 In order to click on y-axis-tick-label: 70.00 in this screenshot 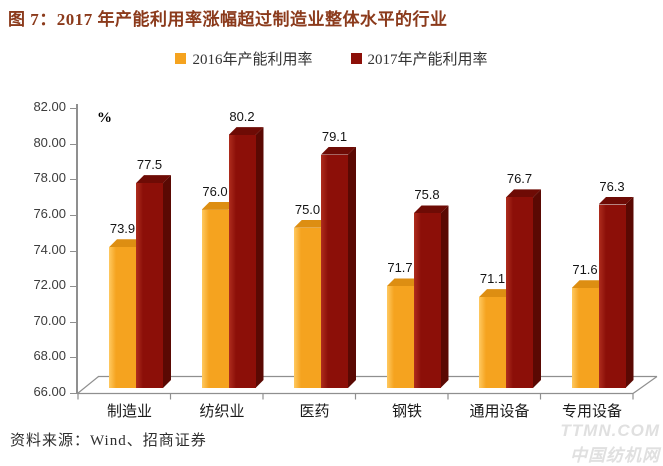, I will do `click(49, 320)`.